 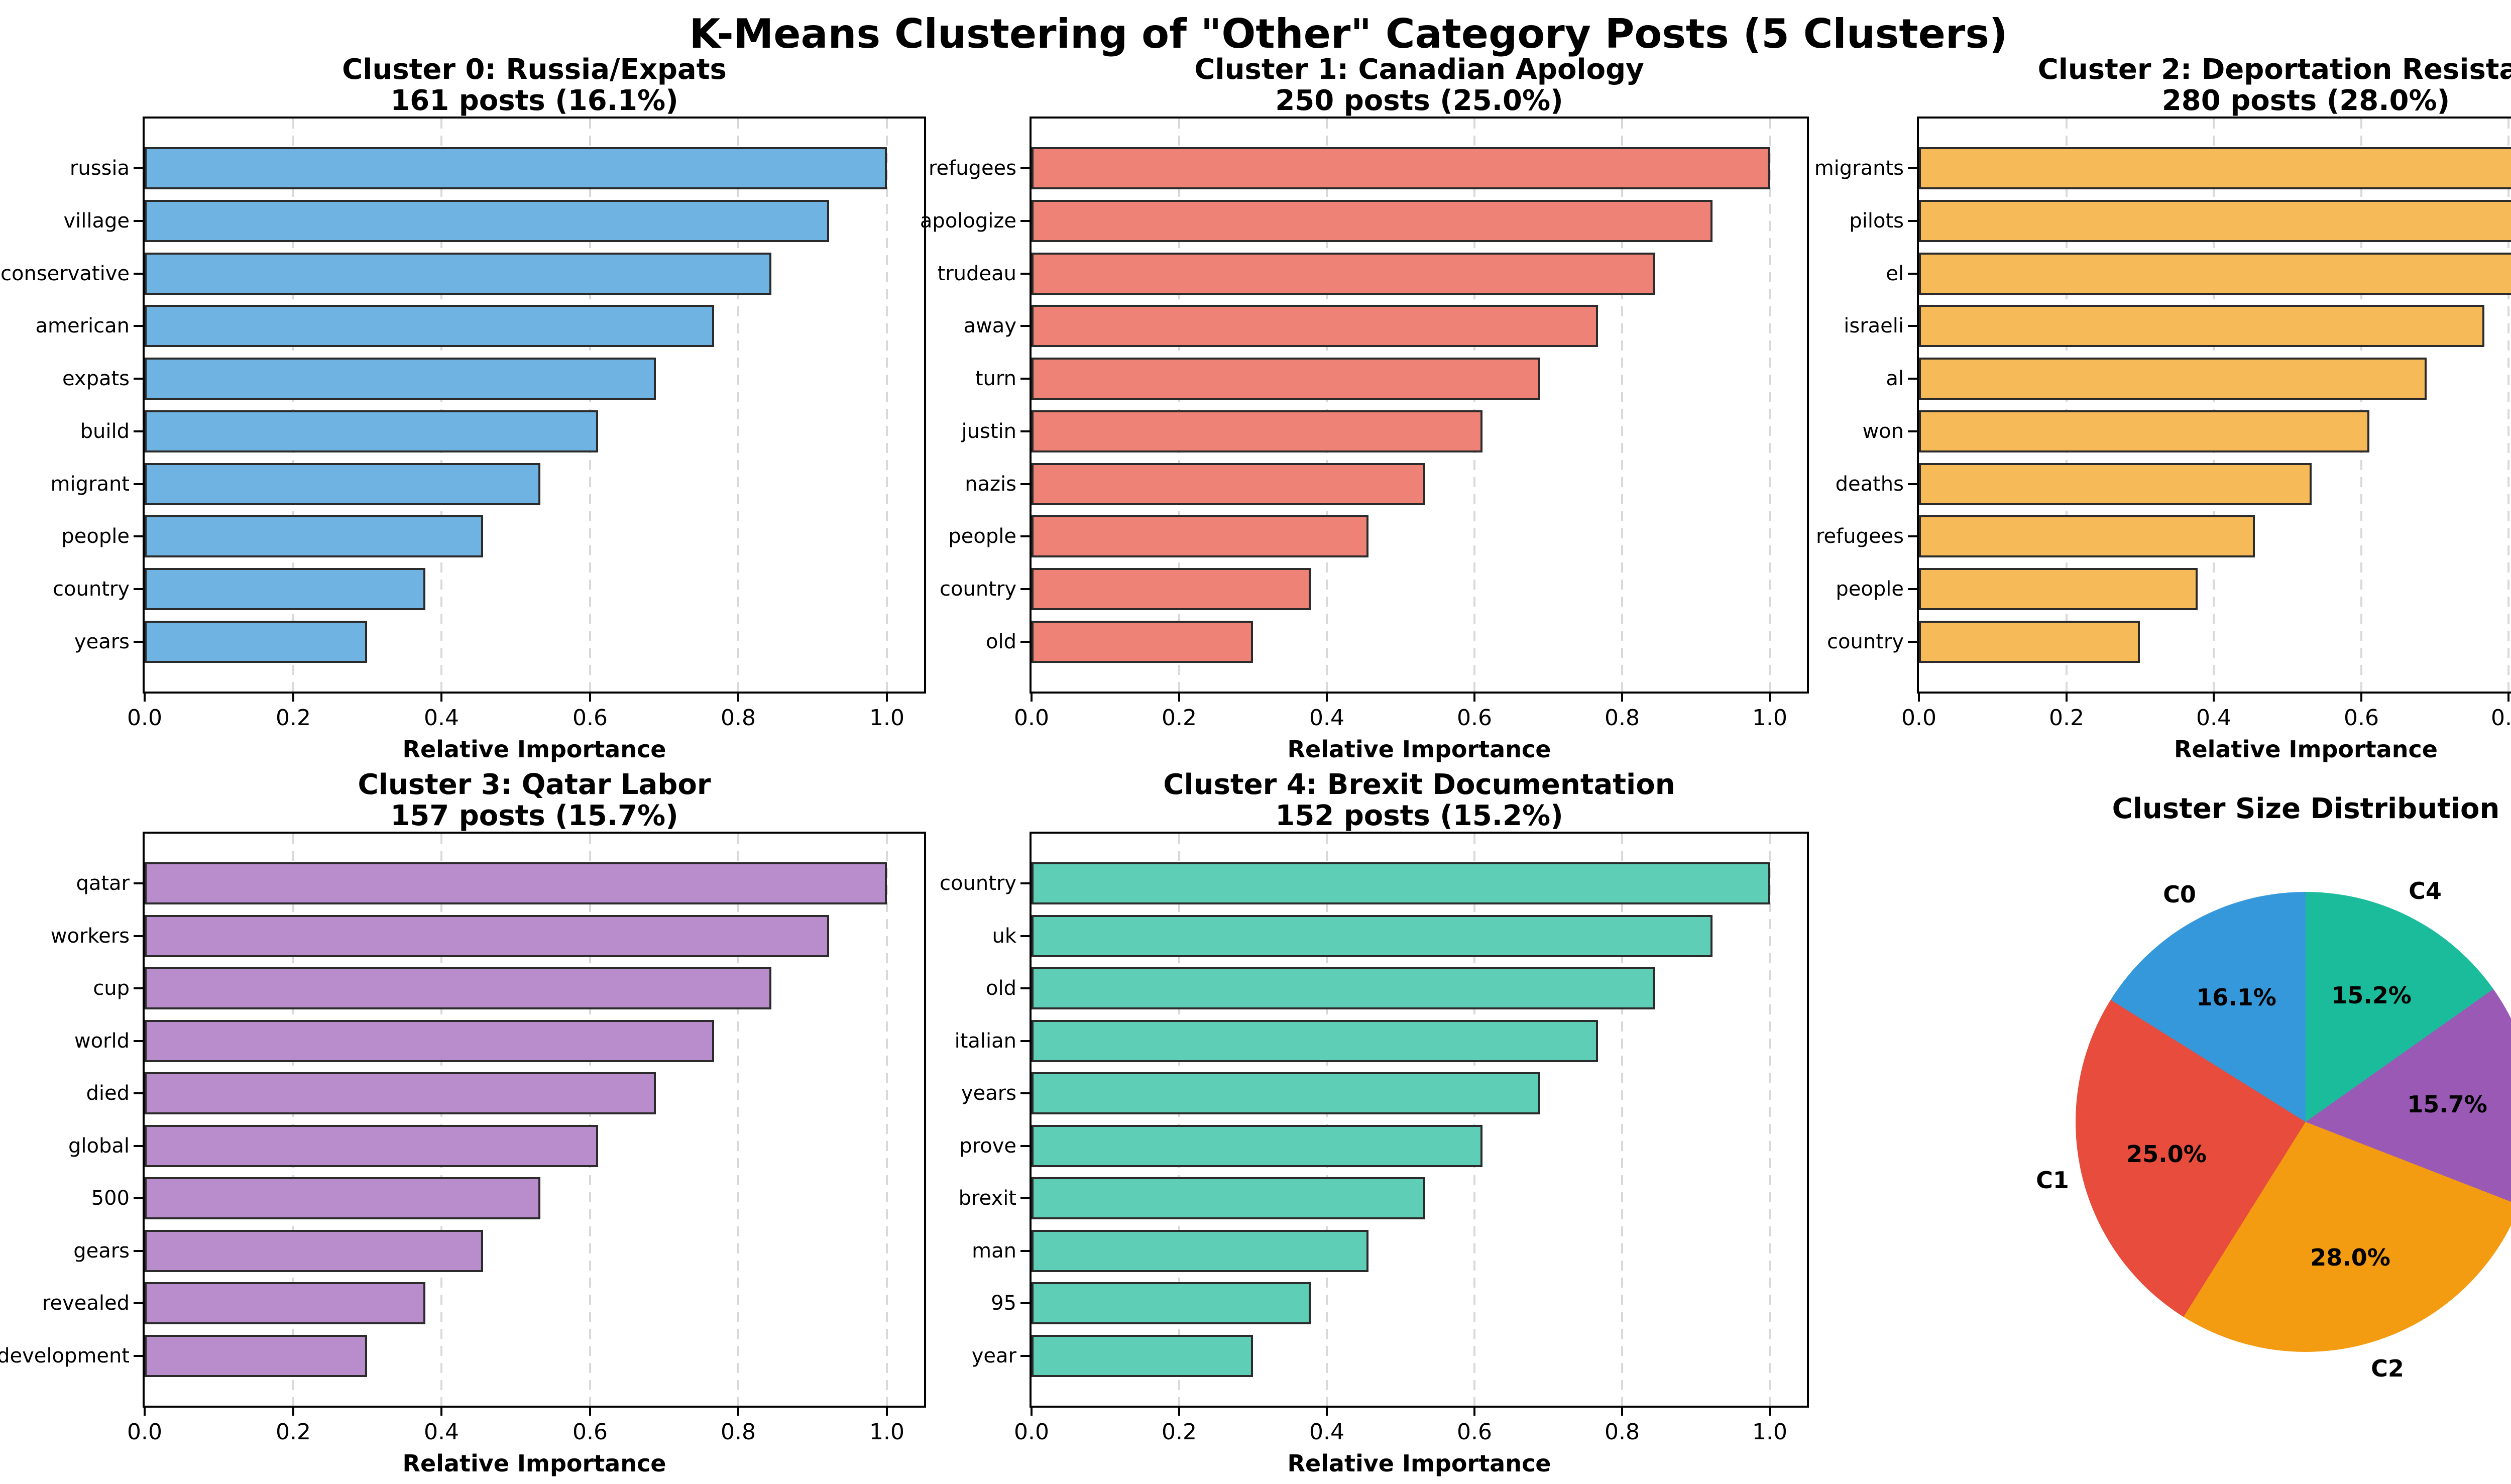 I want to click on pie-percent-label-C4: 15.2%, so click(x=2371, y=995).